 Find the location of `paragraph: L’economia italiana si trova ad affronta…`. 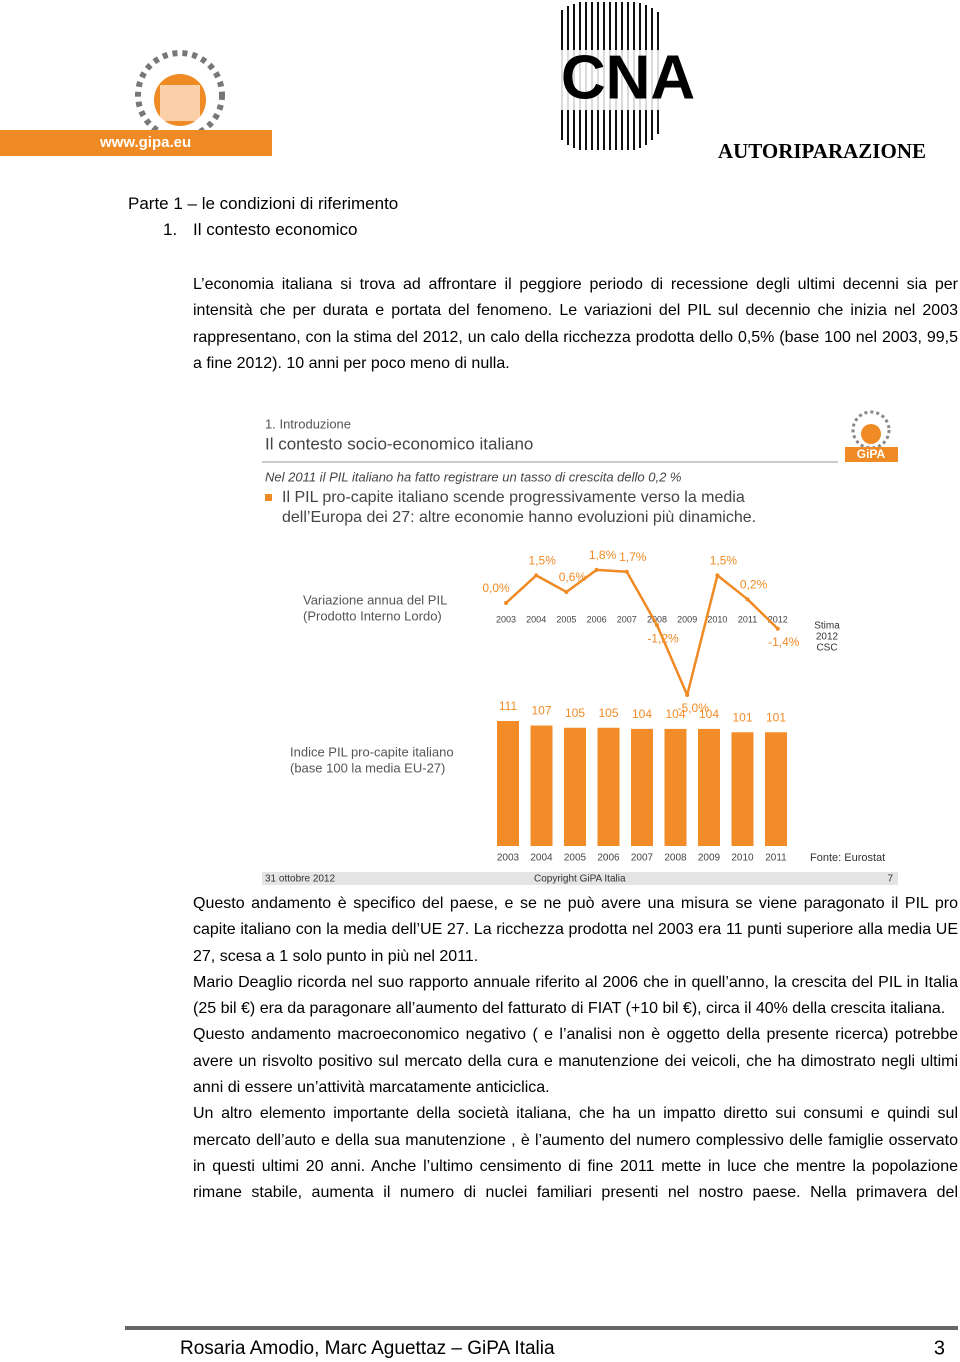

paragraph: L’economia italiana si trova ad affronta… is located at coordinates (575, 324).